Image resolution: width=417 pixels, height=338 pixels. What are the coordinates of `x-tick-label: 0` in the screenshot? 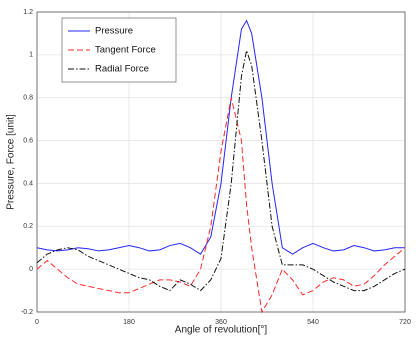 It's located at (37, 322).